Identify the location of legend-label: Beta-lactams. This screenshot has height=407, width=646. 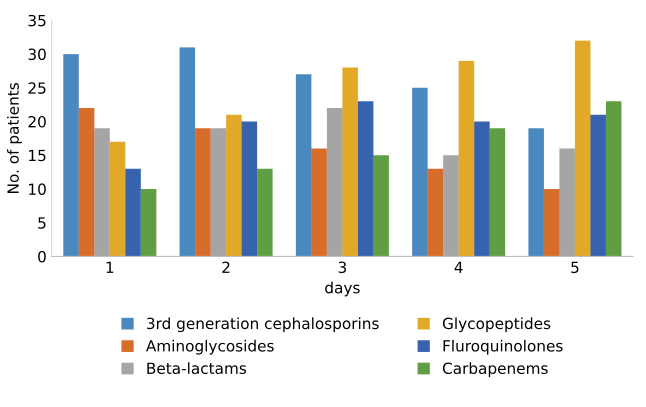
(196, 368).